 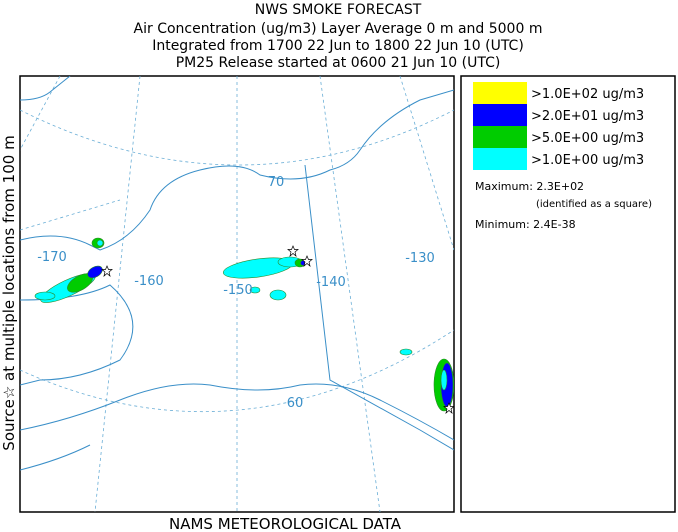 What do you see at coordinates (338, 10) in the screenshot?
I see `title: NWS SMOKE FORECAST` at bounding box center [338, 10].